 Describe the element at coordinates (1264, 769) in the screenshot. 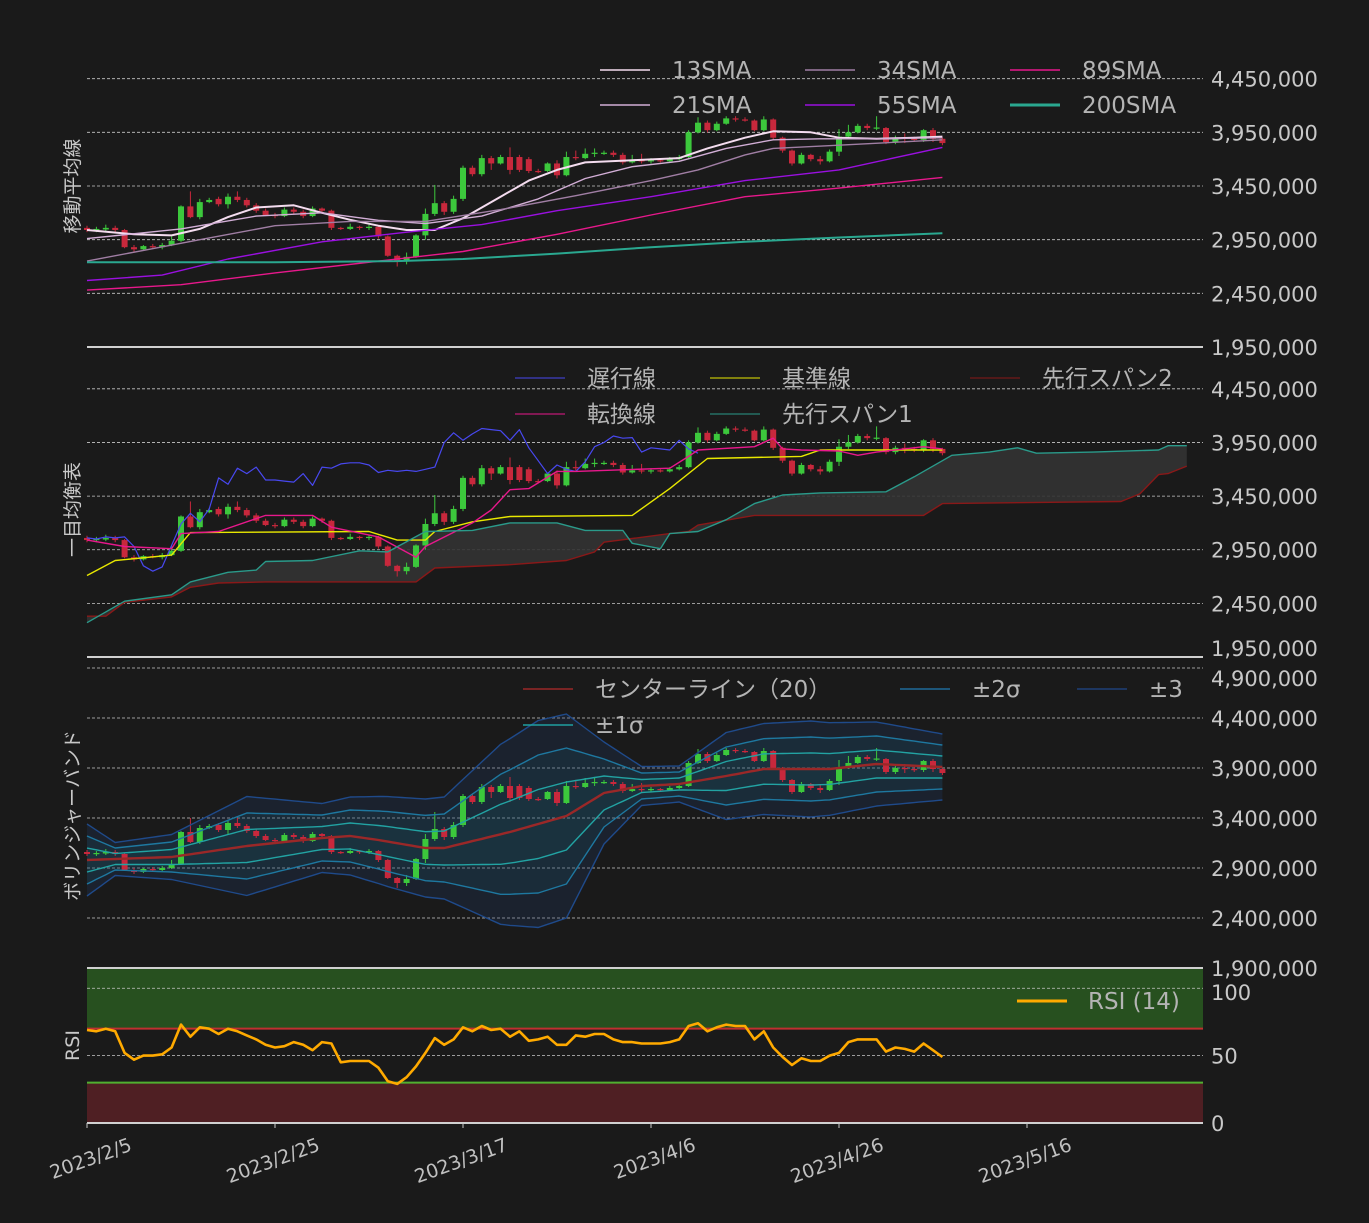

I see `y-tick-label: 3,900,000` at that location.